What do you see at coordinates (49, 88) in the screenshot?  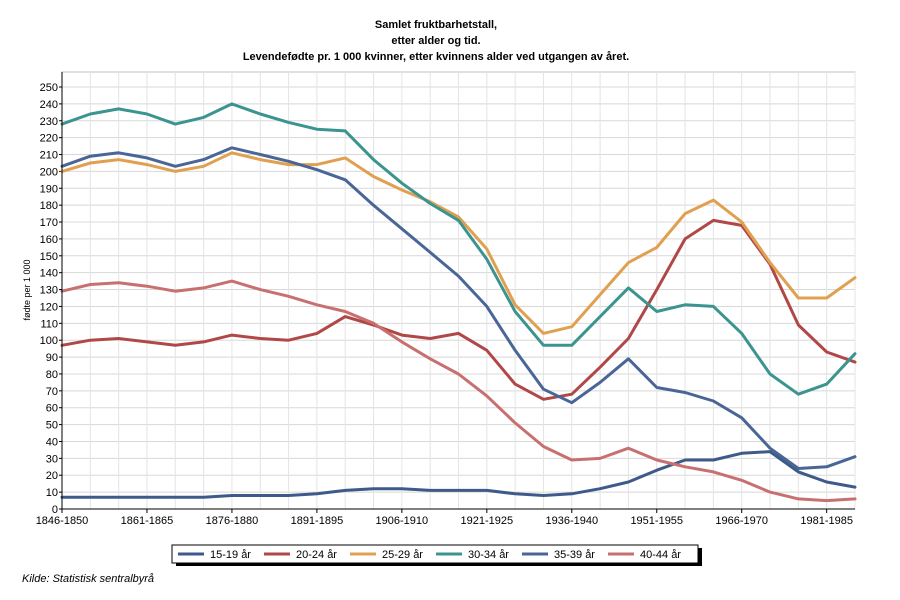 I see `y-tick-label: 250` at bounding box center [49, 88].